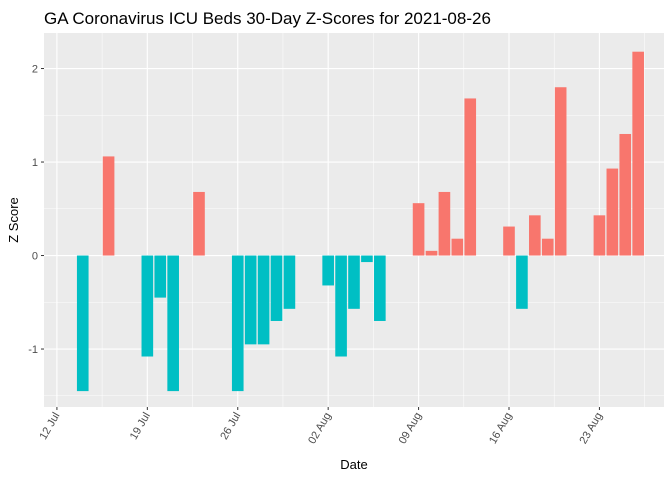 The height and width of the screenshot is (480, 672). Describe the element at coordinates (230, 426) in the screenshot. I see `x-tick-label: 26 Jul` at that location.